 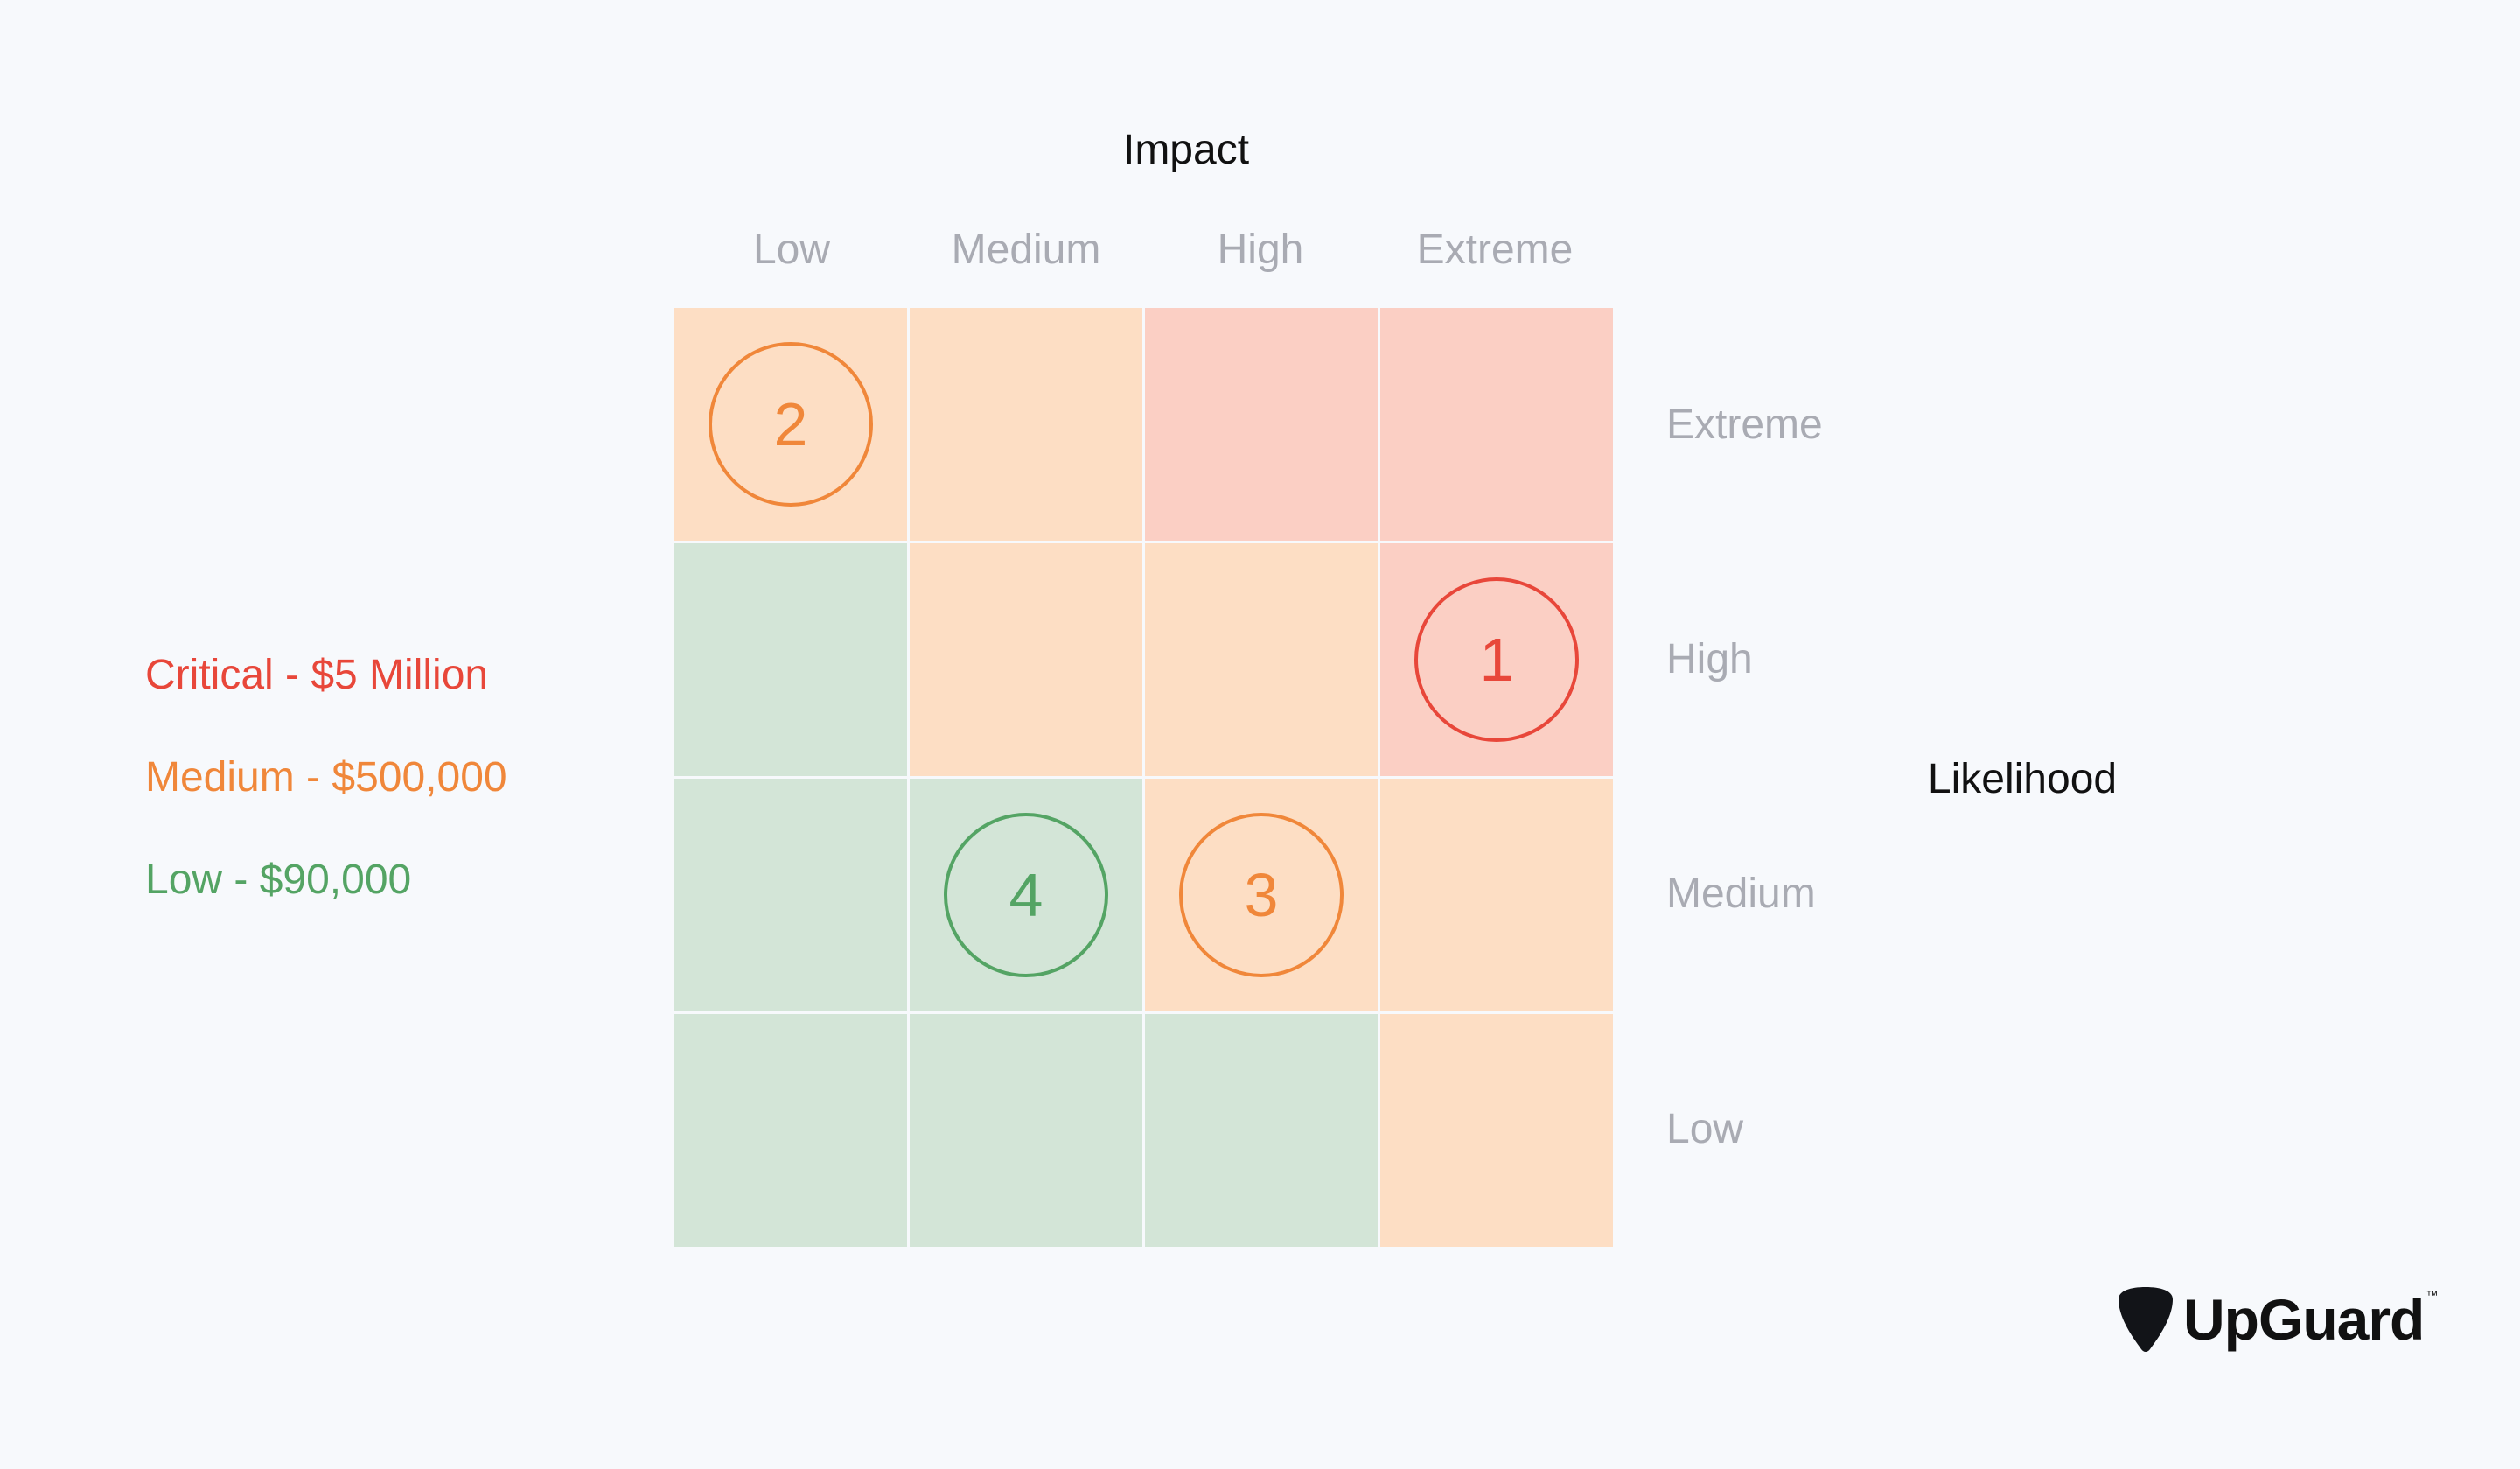 I want to click on logo-trademark: ™, so click(x=2432, y=1295).